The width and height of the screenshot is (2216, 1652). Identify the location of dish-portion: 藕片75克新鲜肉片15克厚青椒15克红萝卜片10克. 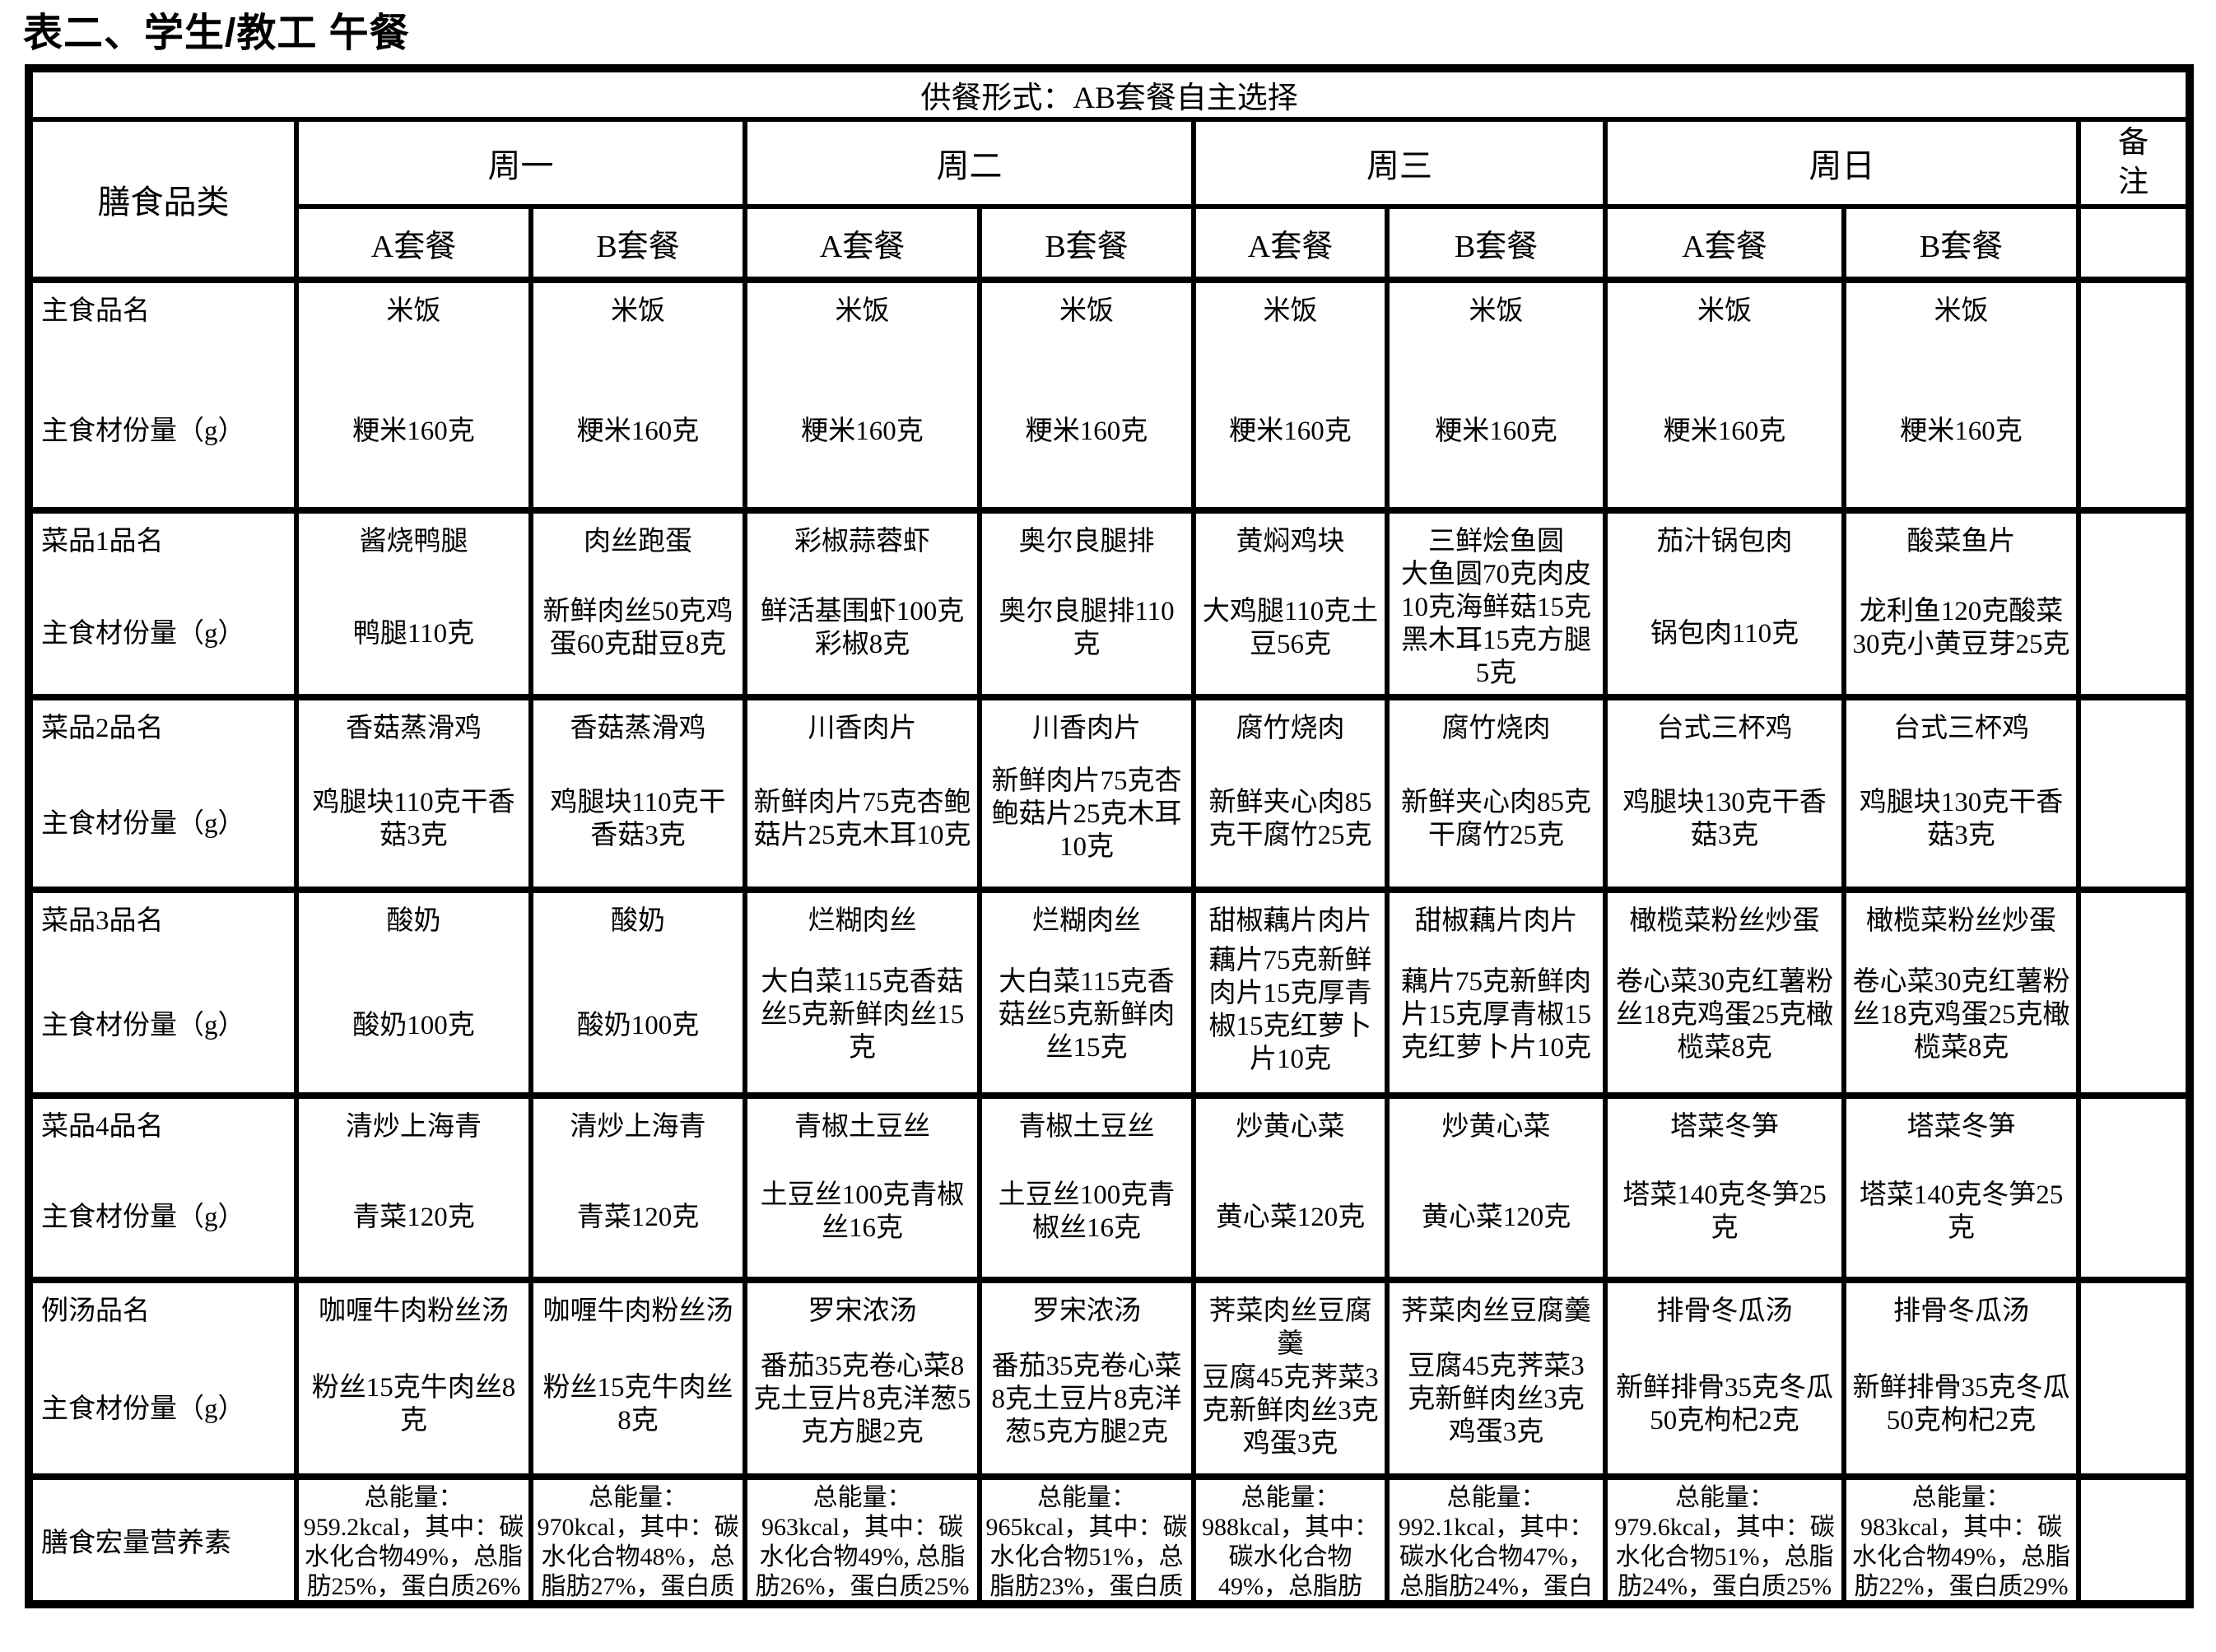
(1496, 1015).